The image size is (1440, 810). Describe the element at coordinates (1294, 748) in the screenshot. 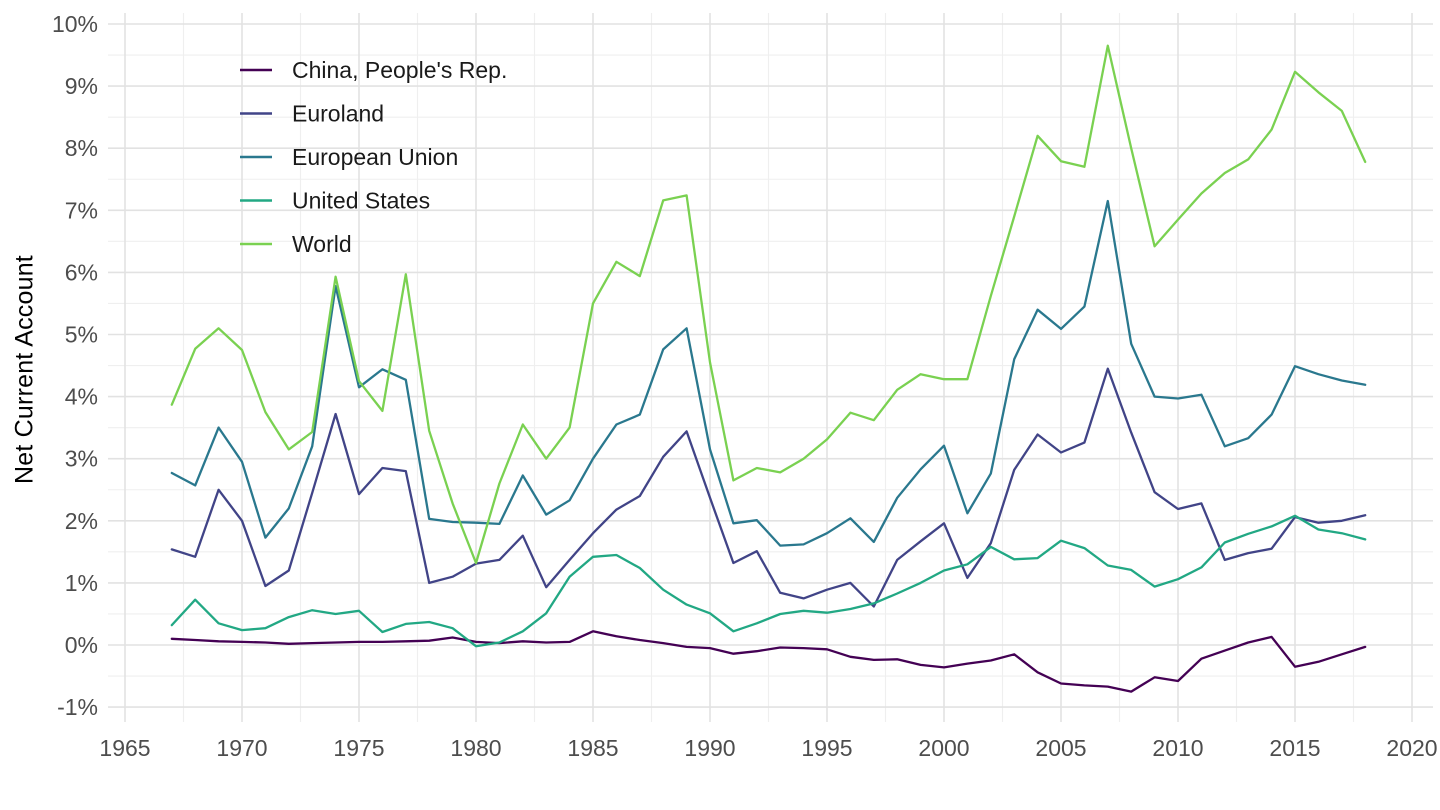

I see `x-tick-label: 2015` at that location.